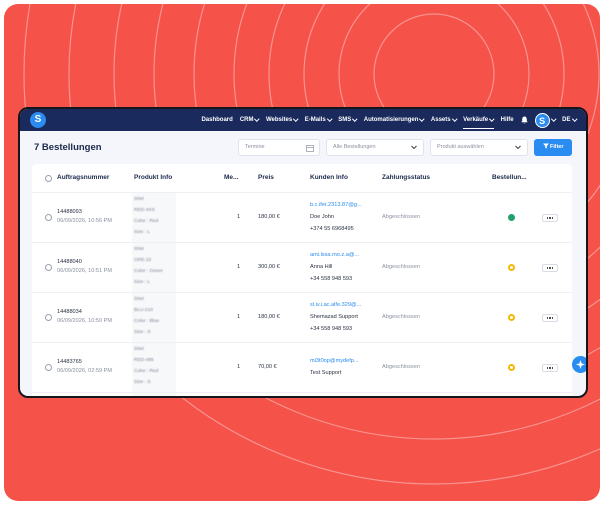  What do you see at coordinates (142, 232) in the screenshot?
I see `product-line: Size : L` at bounding box center [142, 232].